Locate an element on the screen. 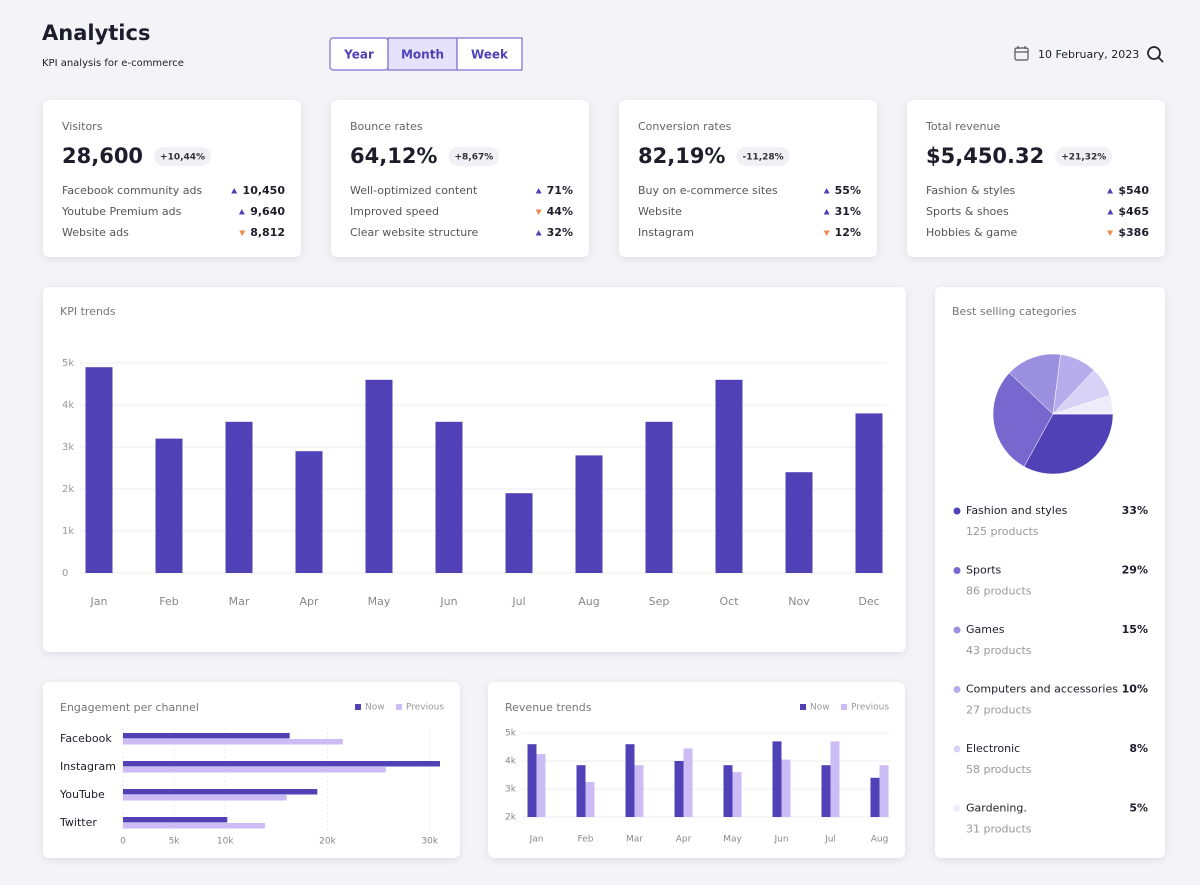  legend-value: 8% is located at coordinates (1138, 748).